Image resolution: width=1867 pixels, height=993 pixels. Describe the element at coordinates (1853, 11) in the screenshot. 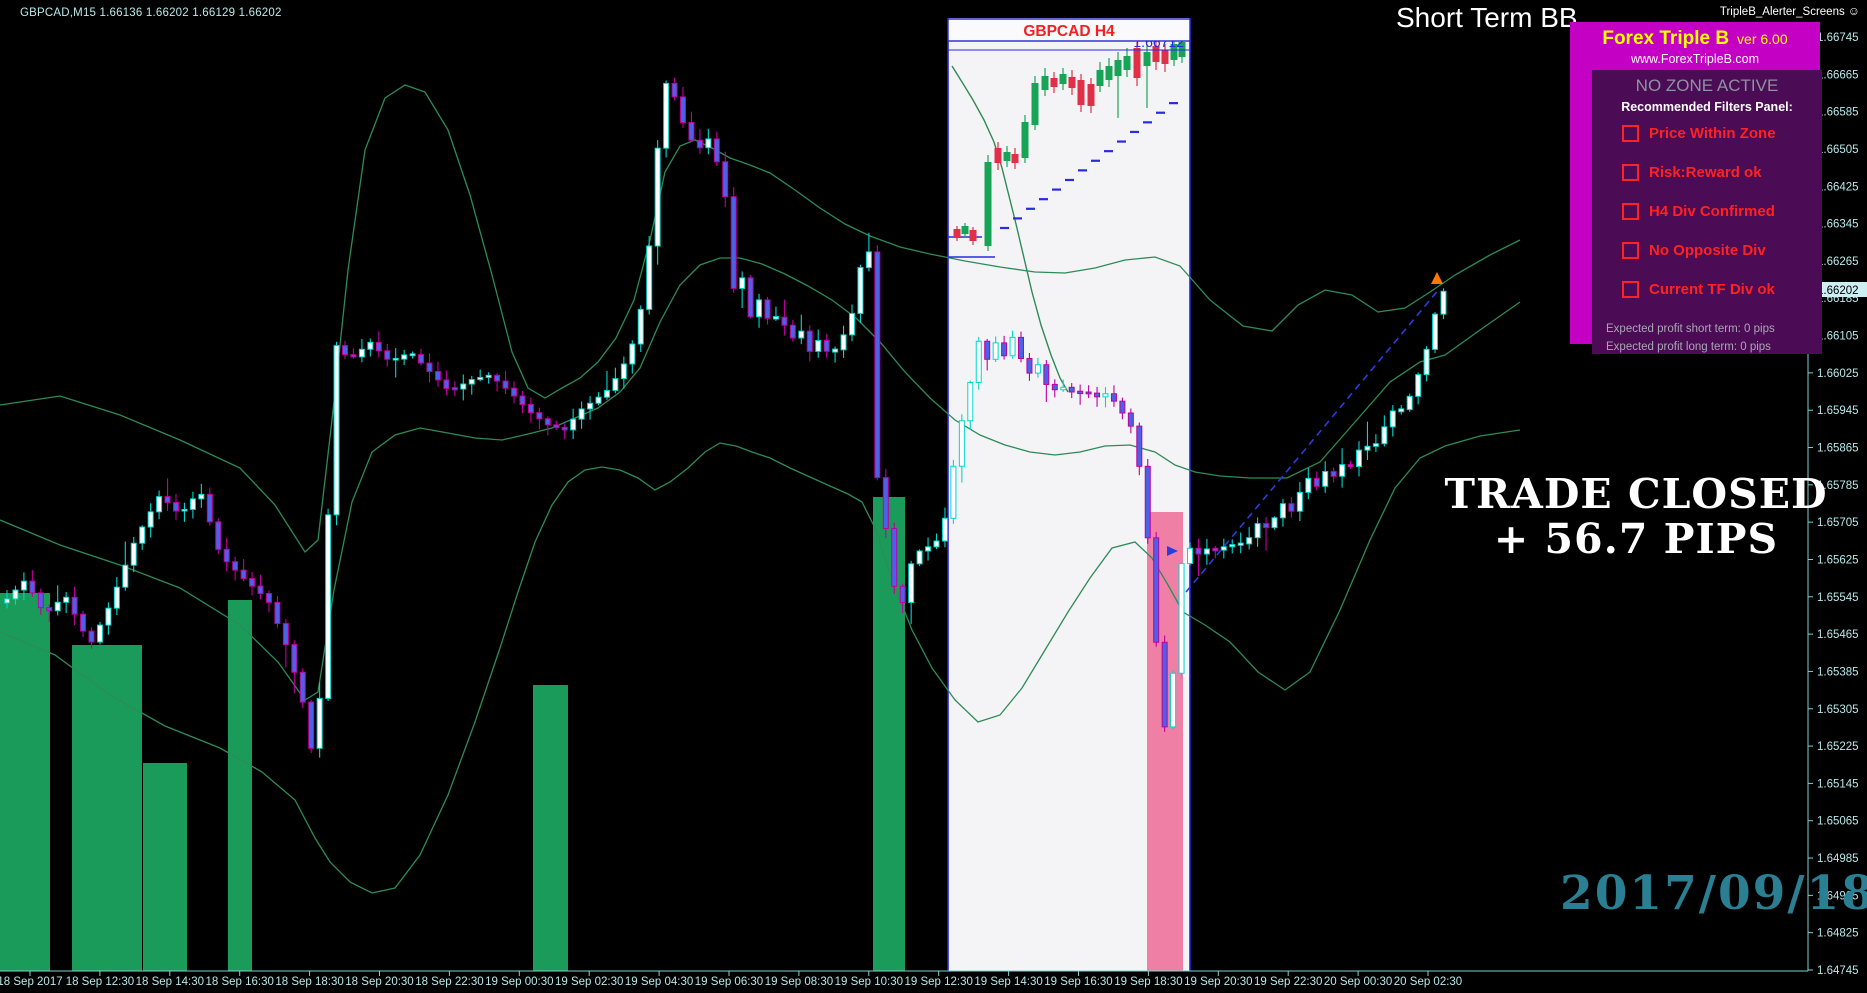

I see `smiley-icon: ☺` at that location.